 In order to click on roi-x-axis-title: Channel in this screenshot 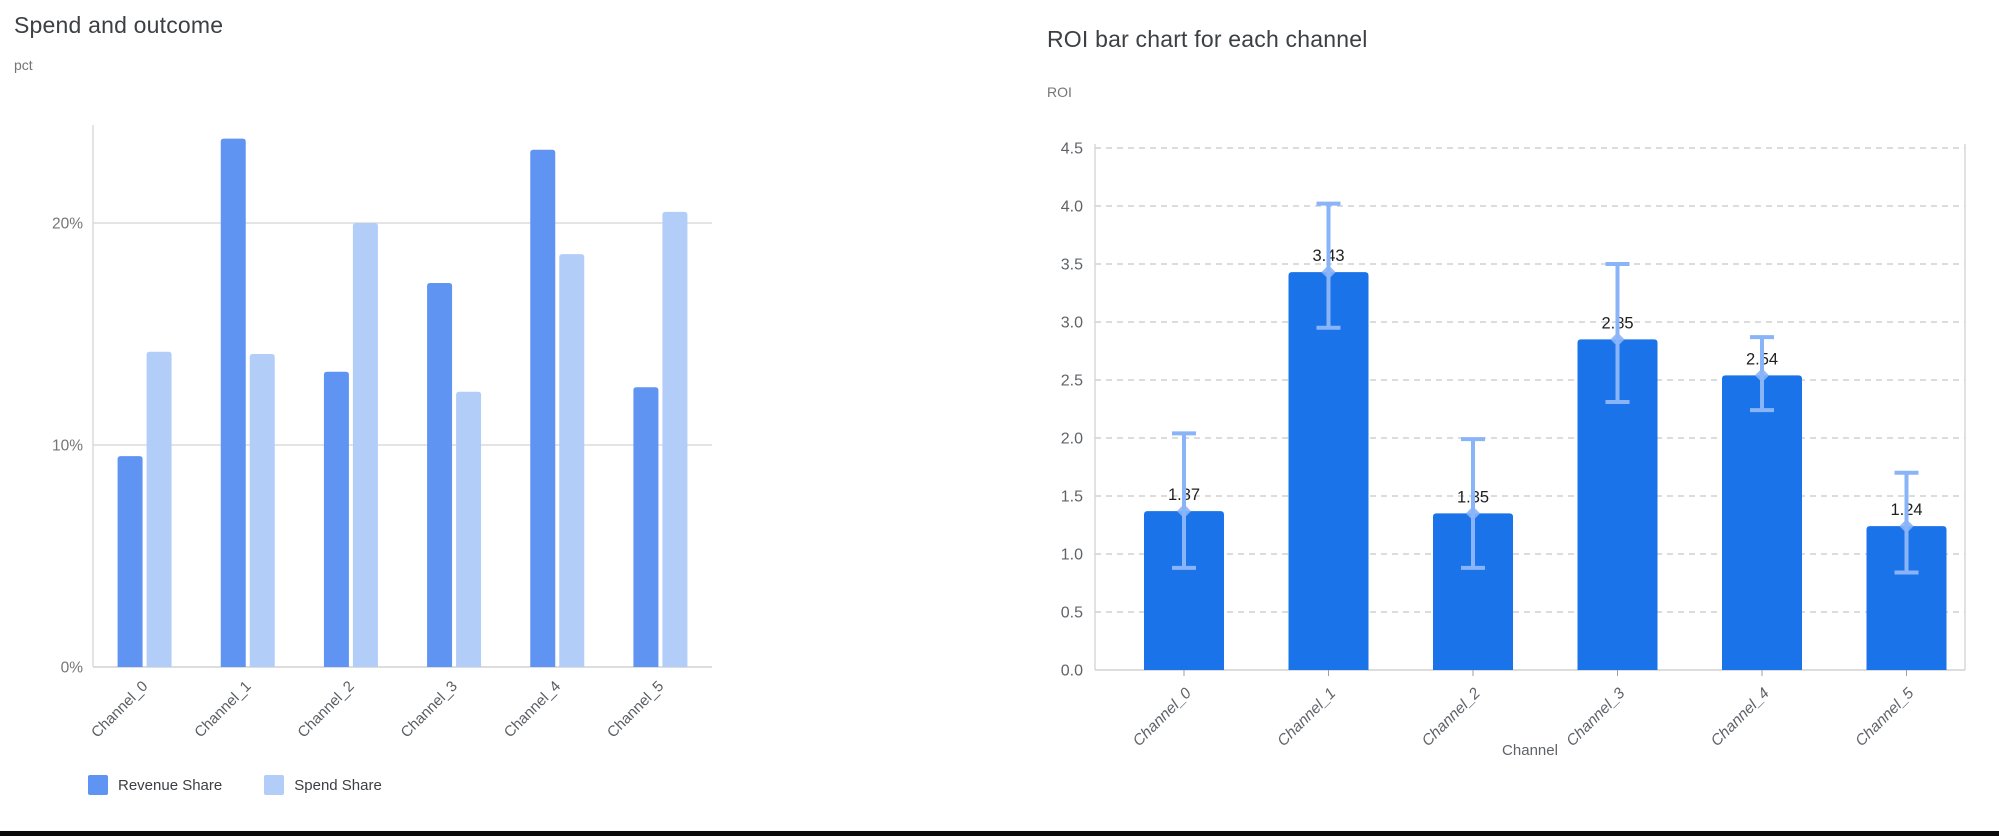, I will do `click(1530, 750)`.